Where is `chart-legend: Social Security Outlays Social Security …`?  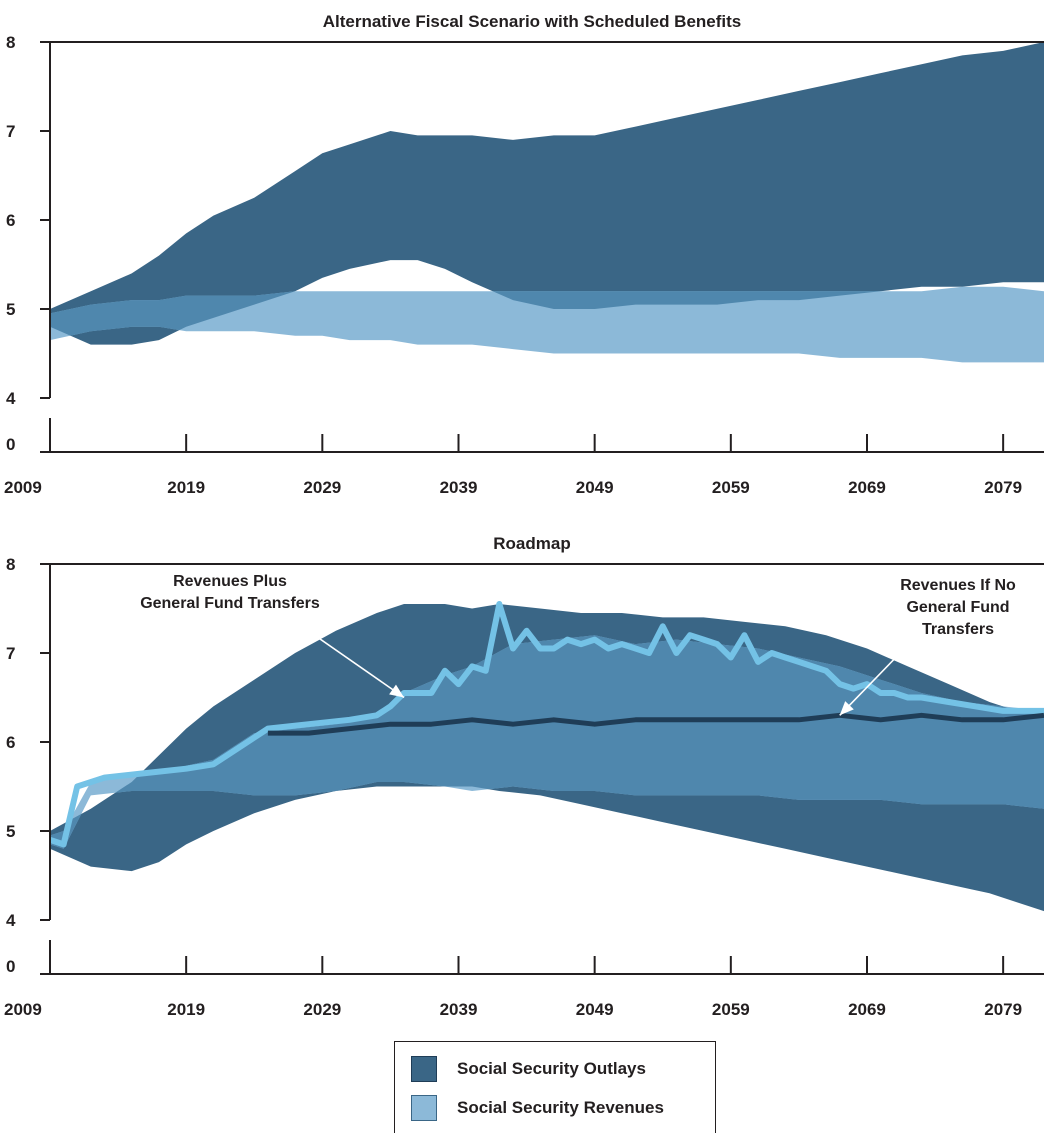 chart-legend: Social Security Outlays Social Security … is located at coordinates (555, 1087).